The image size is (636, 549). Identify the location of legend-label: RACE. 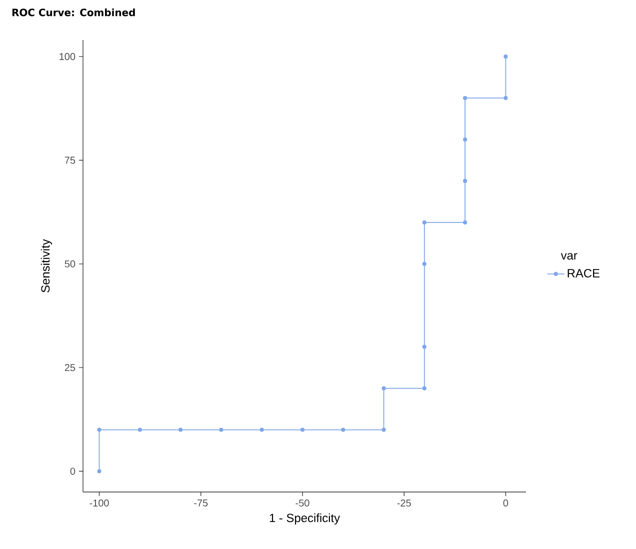
(584, 273).